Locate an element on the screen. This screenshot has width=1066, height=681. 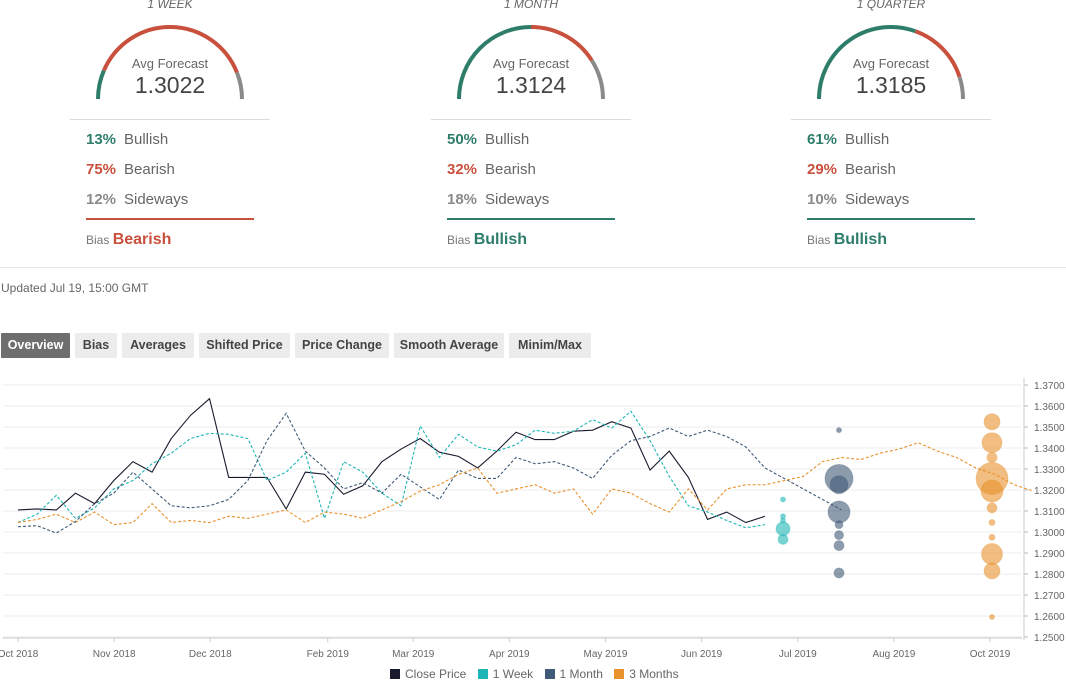
bullish-row: 50% Bullish is located at coordinates (488, 139).